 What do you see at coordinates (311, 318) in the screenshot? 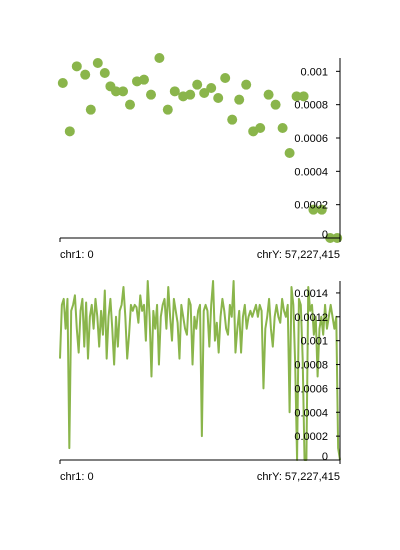
I see `y-tick-label: 0.0012` at bounding box center [311, 318].